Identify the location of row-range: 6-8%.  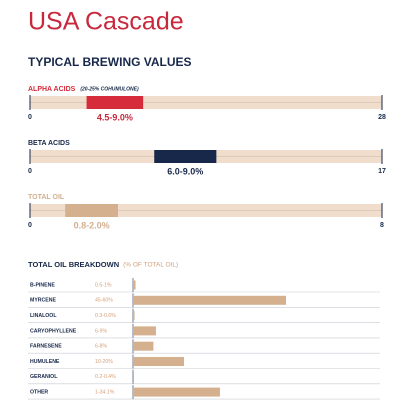
(101, 347).